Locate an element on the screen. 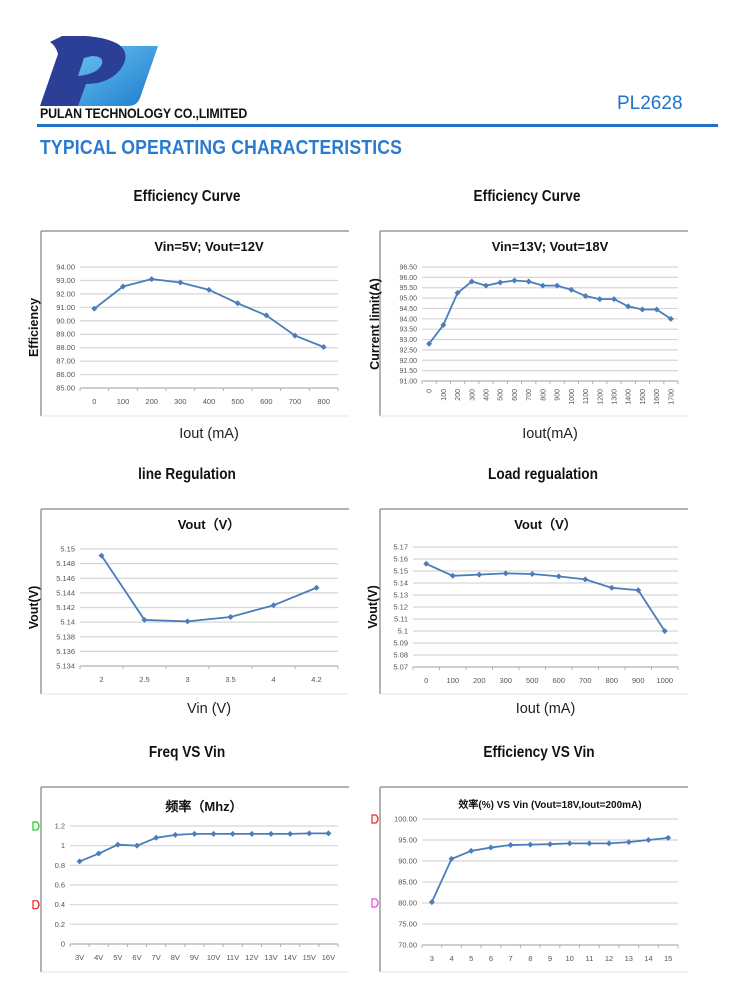 The height and width of the screenshot is (1000, 750). company-name: PULAN TECHNOLOGY CO.,LIMITED is located at coordinates (144, 113).